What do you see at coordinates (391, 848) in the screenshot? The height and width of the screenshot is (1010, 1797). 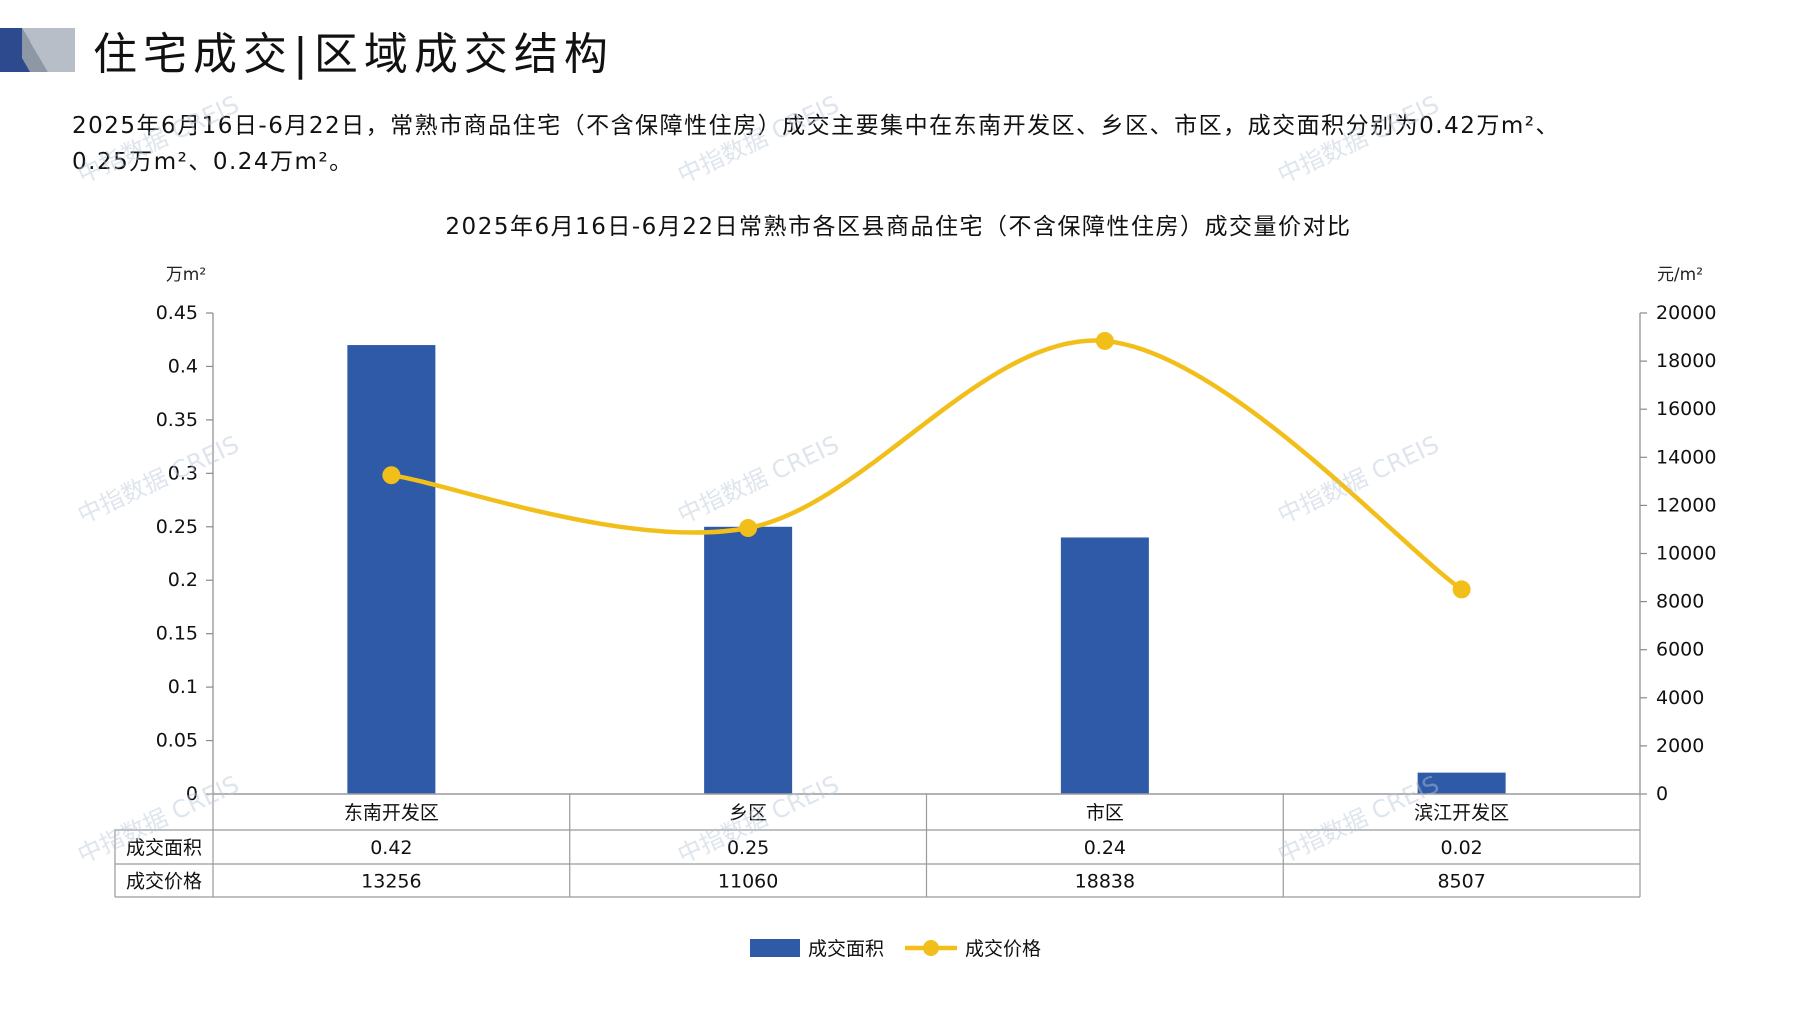 I see `table-cell: 0.42` at bounding box center [391, 848].